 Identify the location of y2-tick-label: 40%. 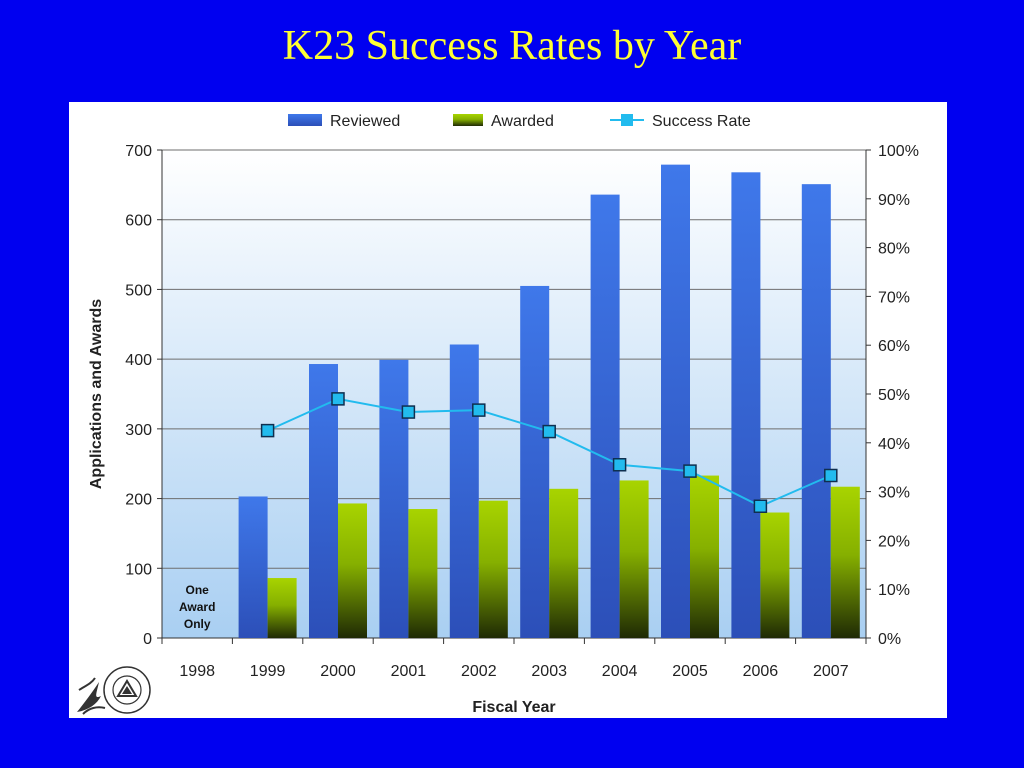
(894, 444).